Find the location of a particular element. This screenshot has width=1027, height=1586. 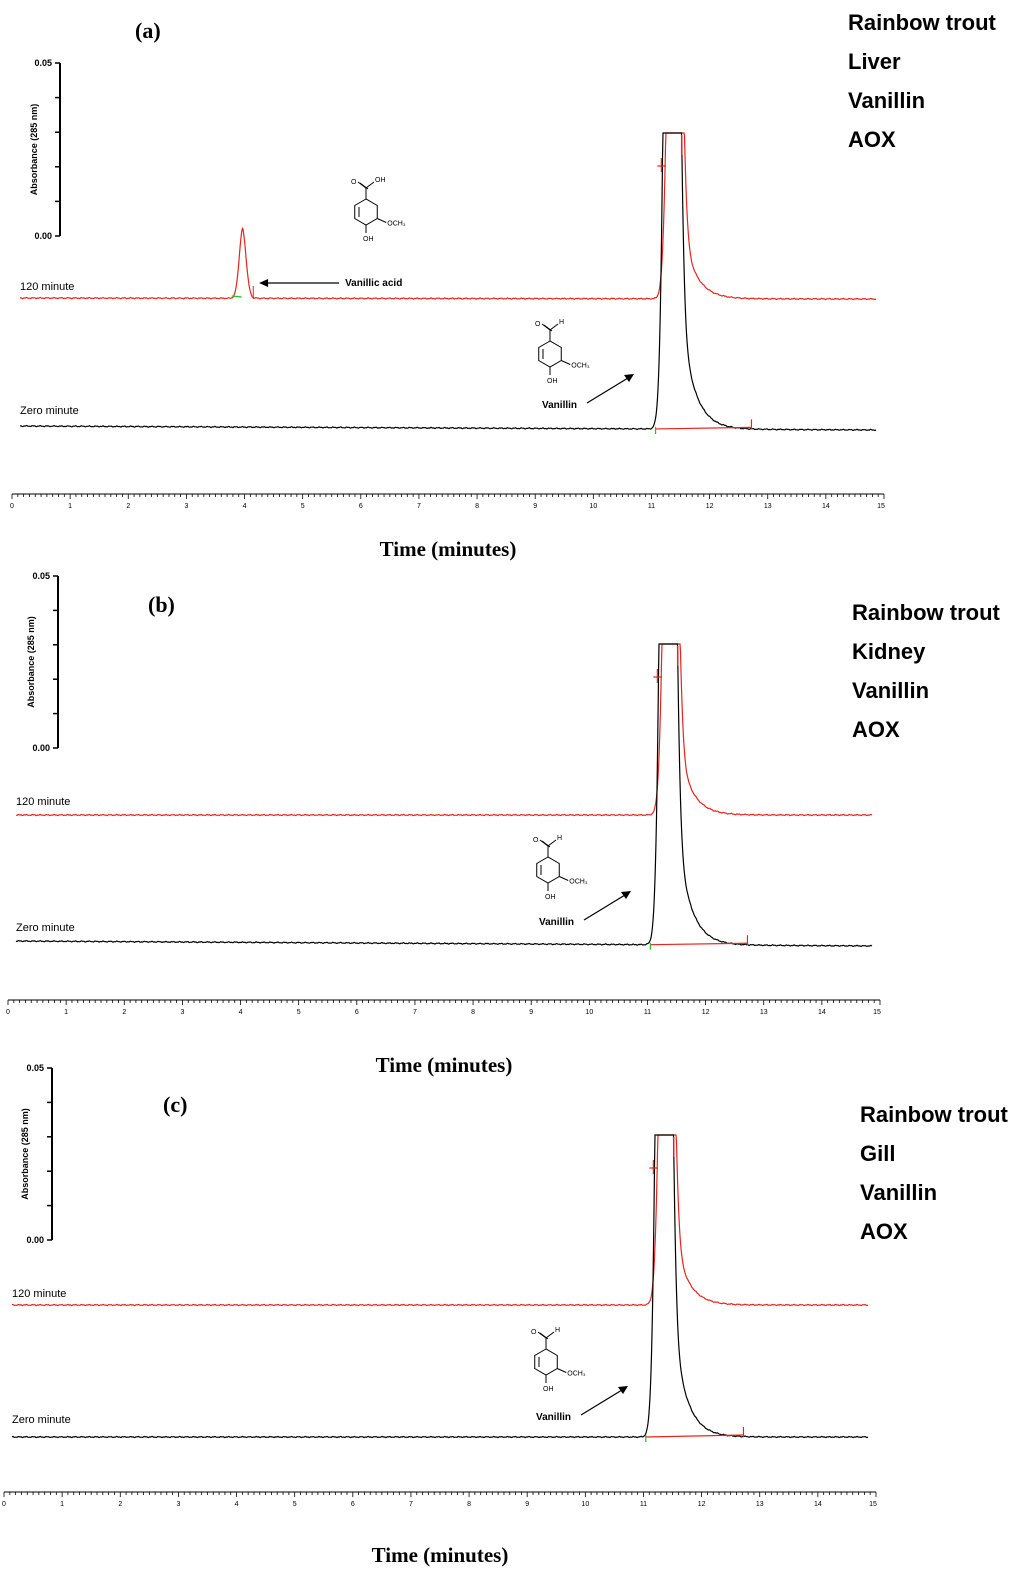

annotation-label: Vanillic acid is located at coordinates (373, 283).